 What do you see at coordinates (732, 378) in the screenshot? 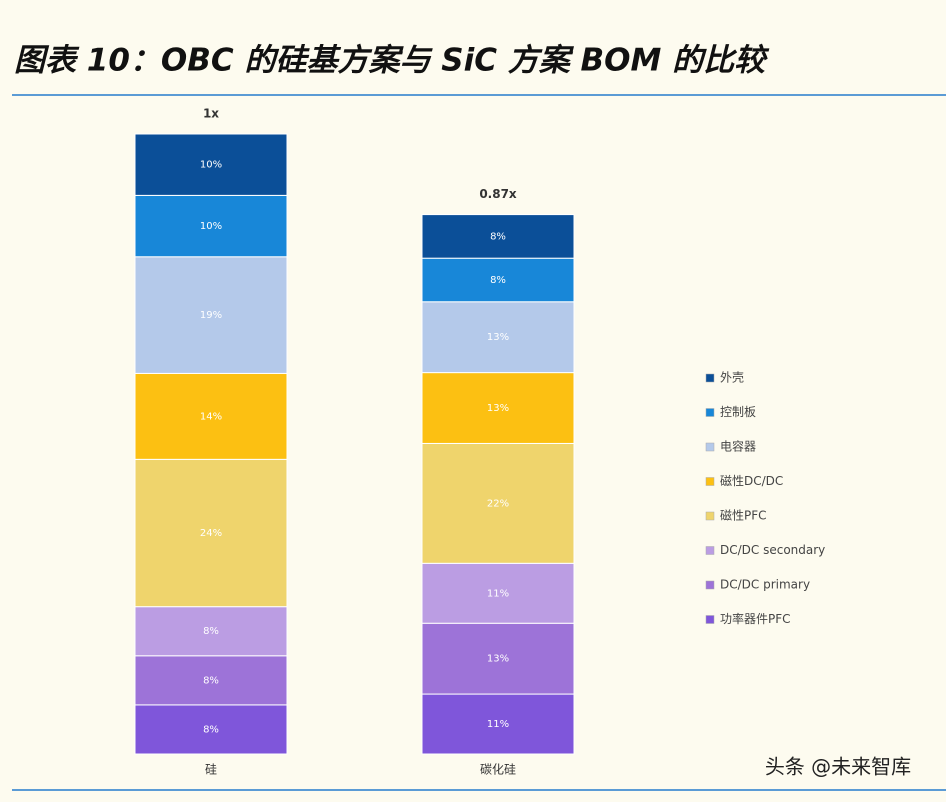
I see `legend-label: 外壳` at bounding box center [732, 378].